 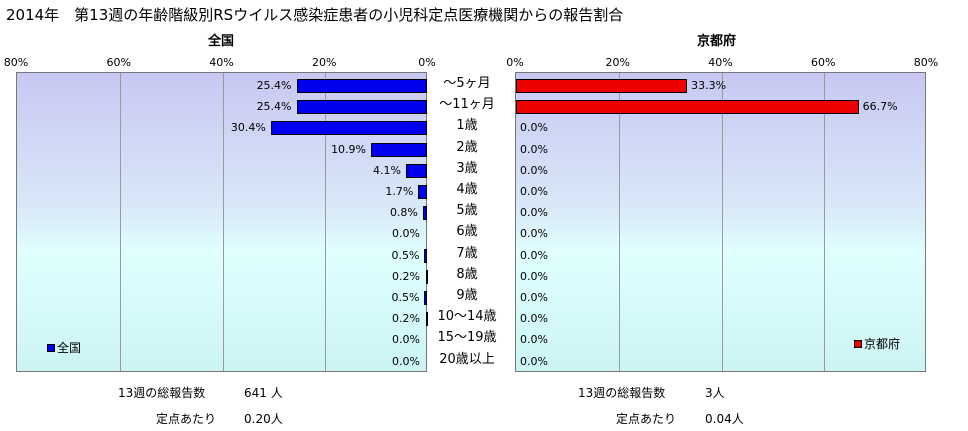 I want to click on left-data-label: 4.1%, so click(x=386, y=170).